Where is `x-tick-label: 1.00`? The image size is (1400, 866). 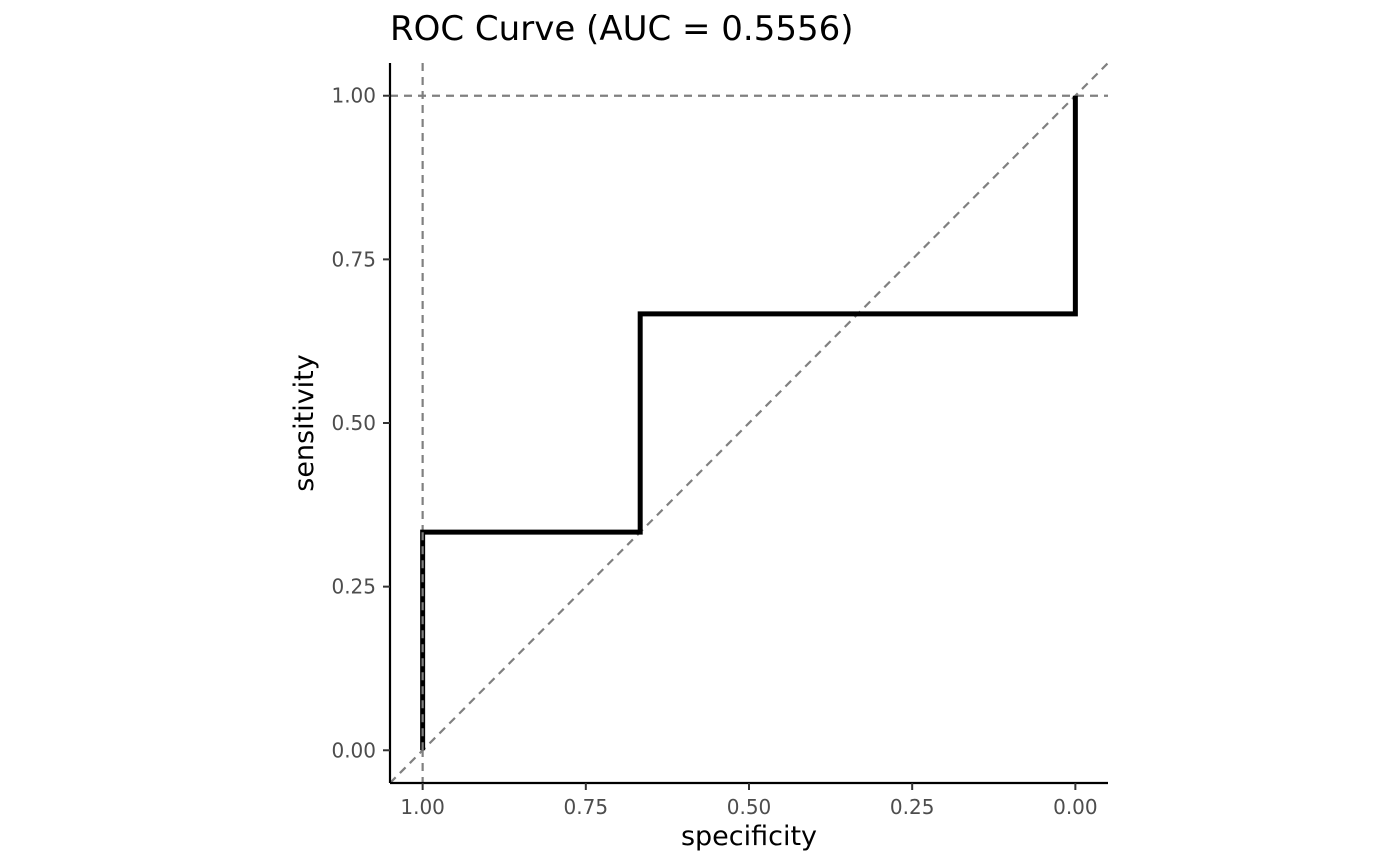
x-tick-label: 1.00 is located at coordinates (422, 807).